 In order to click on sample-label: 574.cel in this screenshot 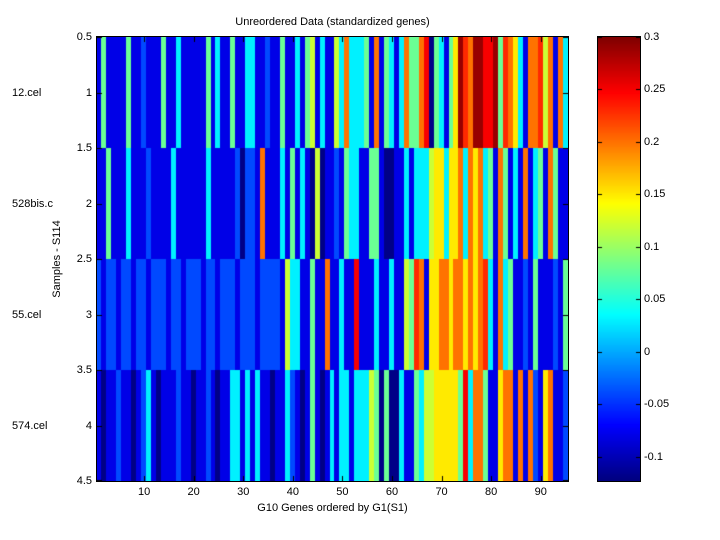, I will do `click(30, 425)`.